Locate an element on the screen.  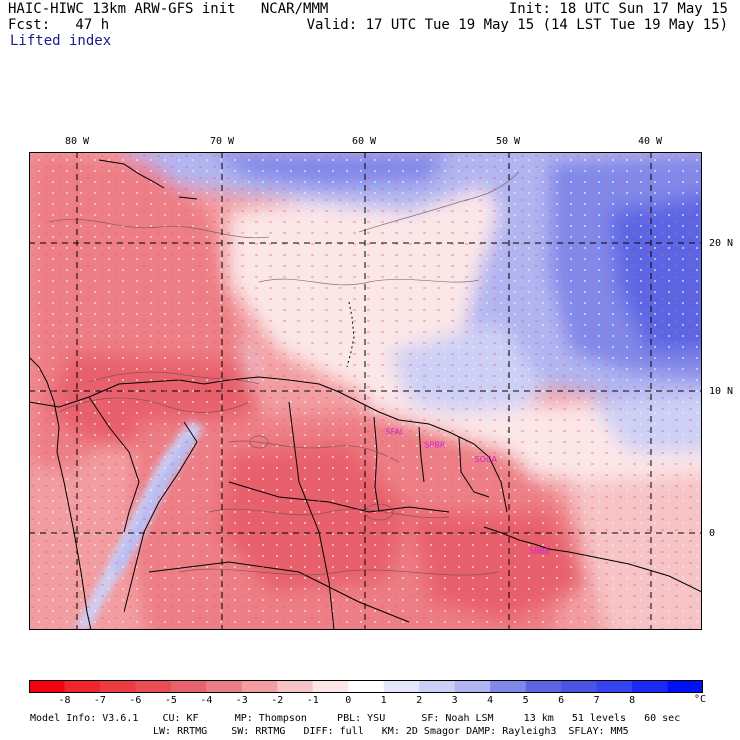
station-label: SOCA is located at coordinates (486, 459).